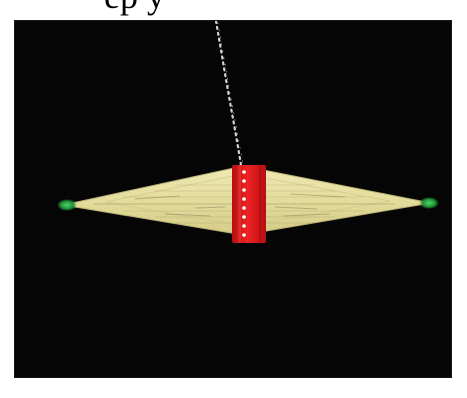 This screenshot has width=467, height=398. I want to click on caption-strip: ep y, so click(233, 10).